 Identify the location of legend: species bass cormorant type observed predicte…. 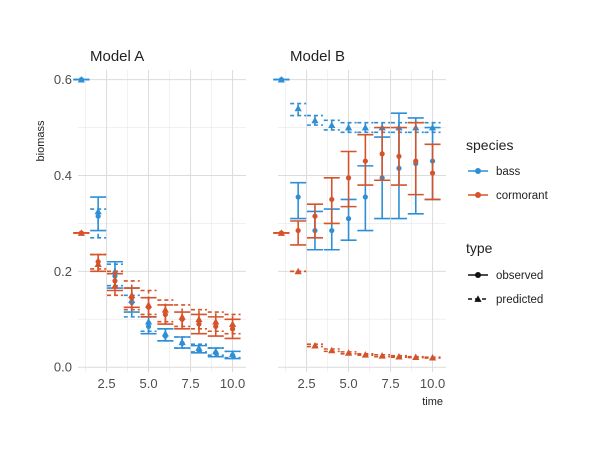
(507, 221).